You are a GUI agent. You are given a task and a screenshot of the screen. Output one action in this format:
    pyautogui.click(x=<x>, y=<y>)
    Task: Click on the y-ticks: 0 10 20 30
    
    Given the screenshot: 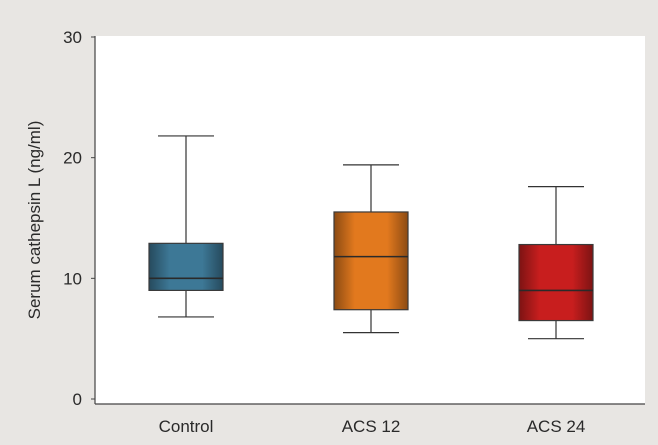 What is the action you would take?
    pyautogui.click(x=79, y=218)
    